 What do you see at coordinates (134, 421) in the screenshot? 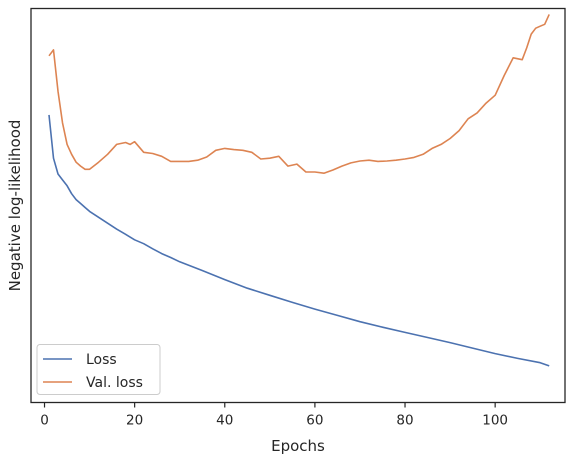
I see `x-tick-label: 20` at bounding box center [134, 421].